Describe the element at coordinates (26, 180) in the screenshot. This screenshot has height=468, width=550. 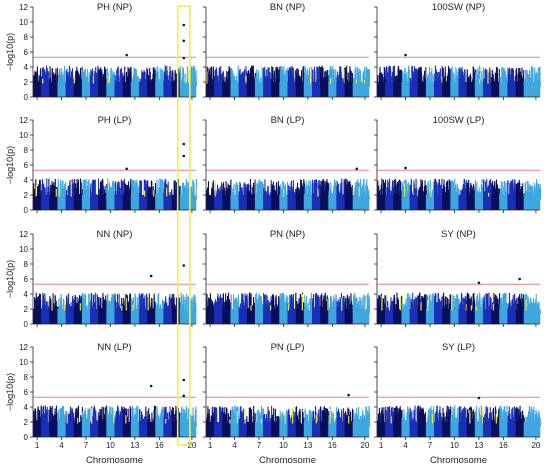
I see `y-tick-label: 4` at that location.